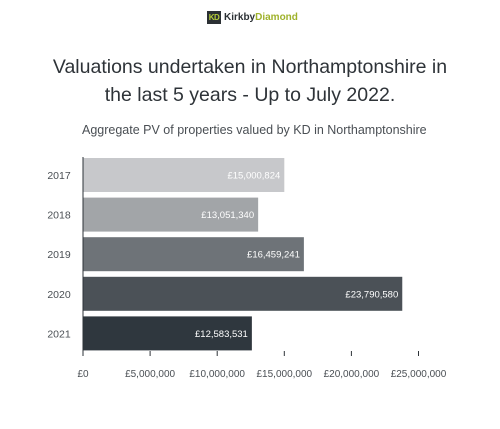 This screenshot has width=500, height=429. I want to click on x-tick-label-2: £10,000,000, so click(217, 374).